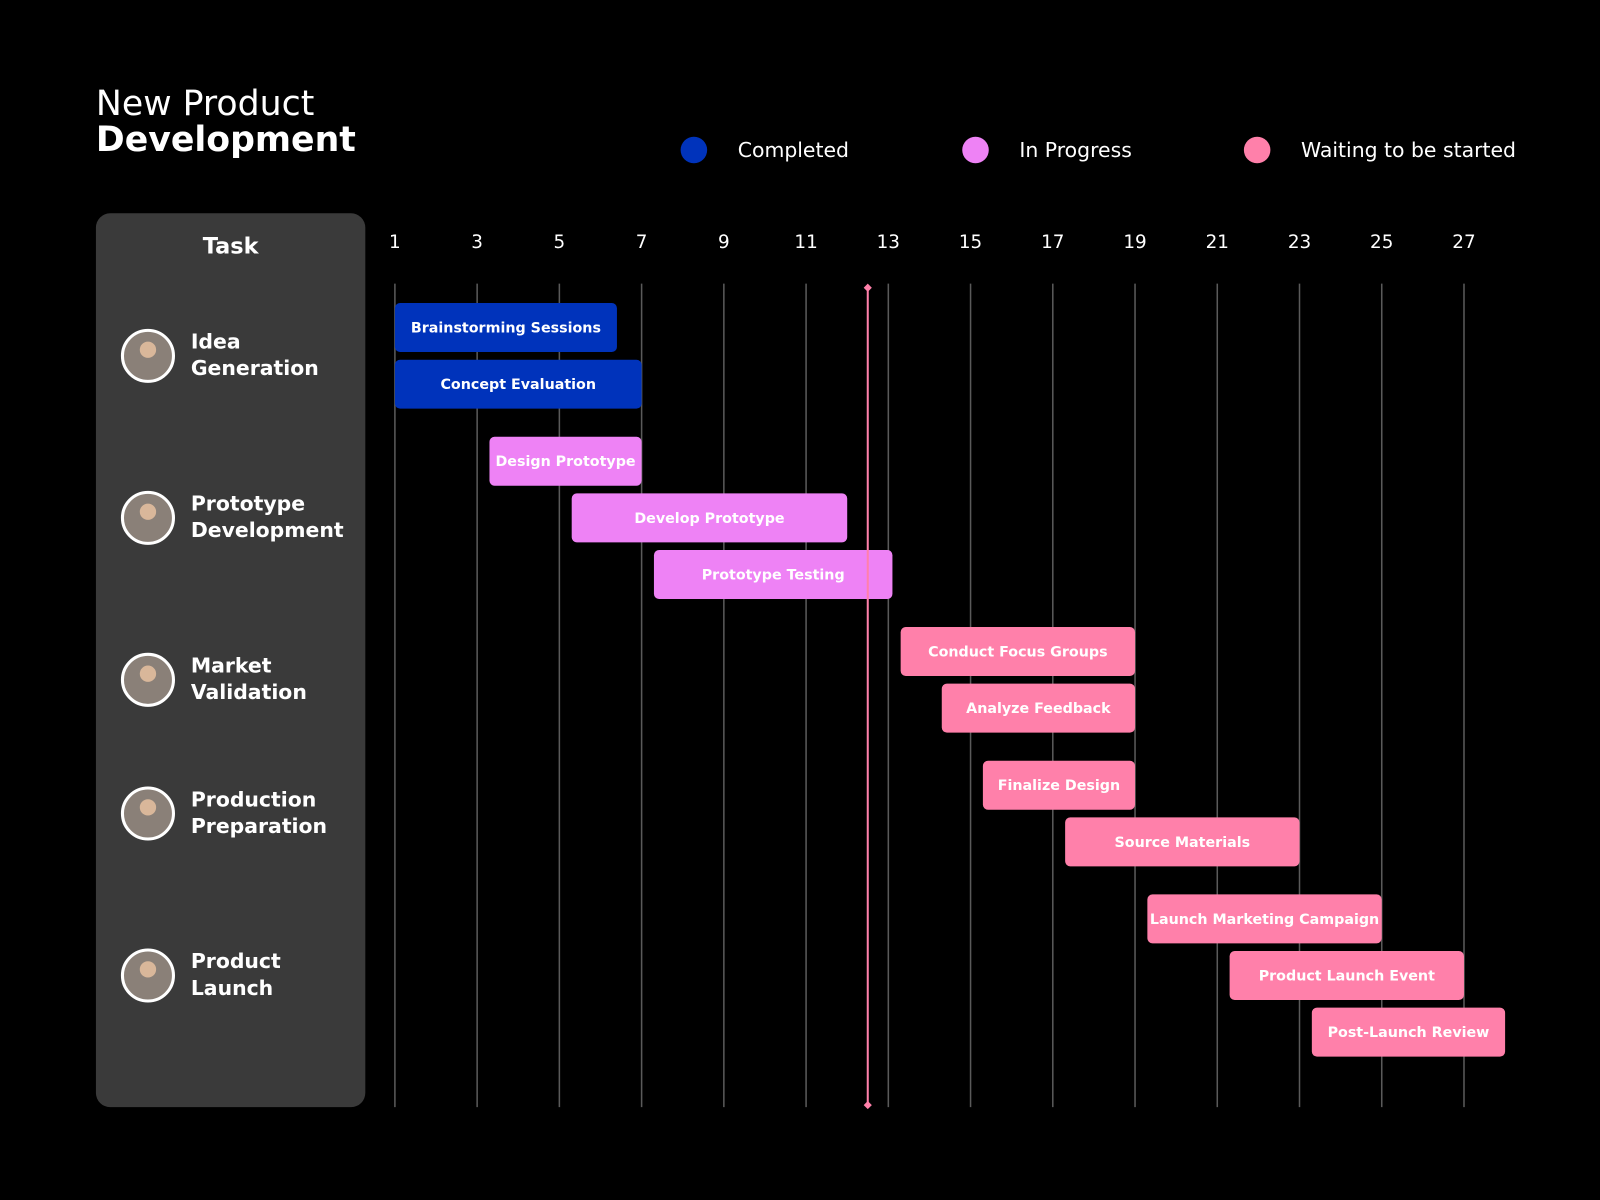 The height and width of the screenshot is (1200, 1600). Describe the element at coordinates (888, 242) in the screenshot. I see `x-tick-label: 13` at that location.